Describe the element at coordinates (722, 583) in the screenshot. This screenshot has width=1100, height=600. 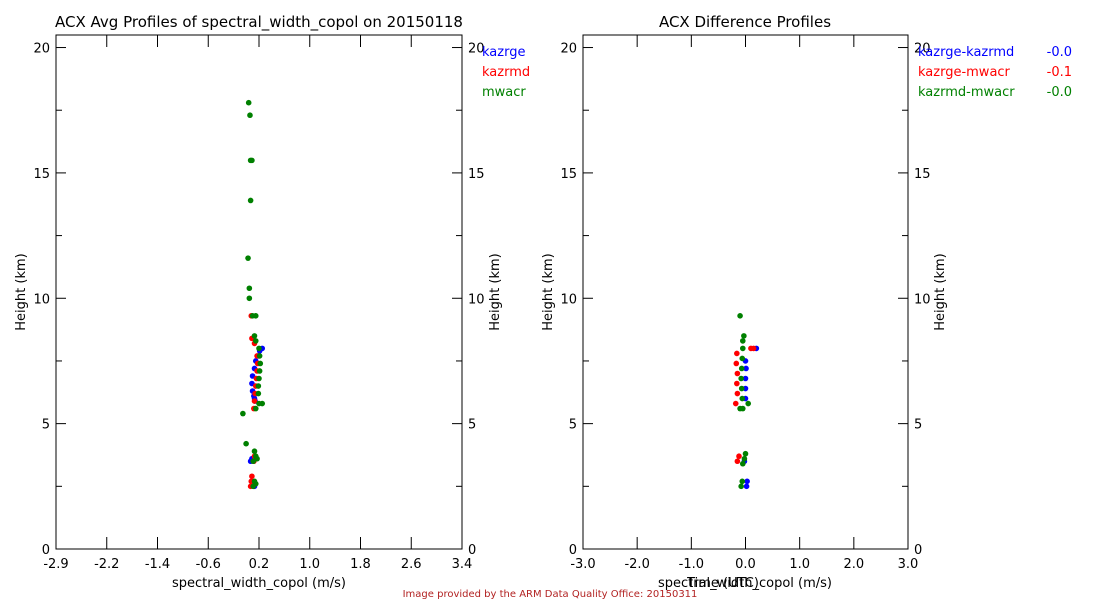
I see `right-x-axis-label-overlap: Time (UTC)` at that location.